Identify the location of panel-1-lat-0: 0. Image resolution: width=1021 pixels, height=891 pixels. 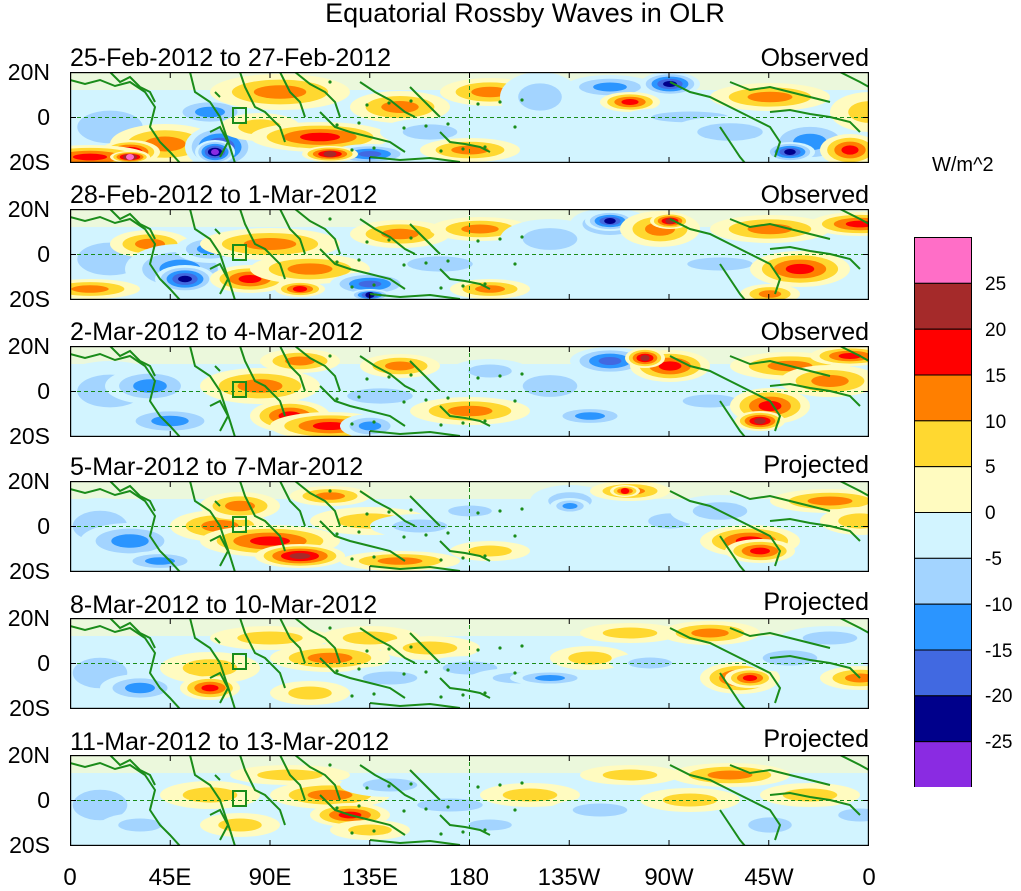
(43, 117).